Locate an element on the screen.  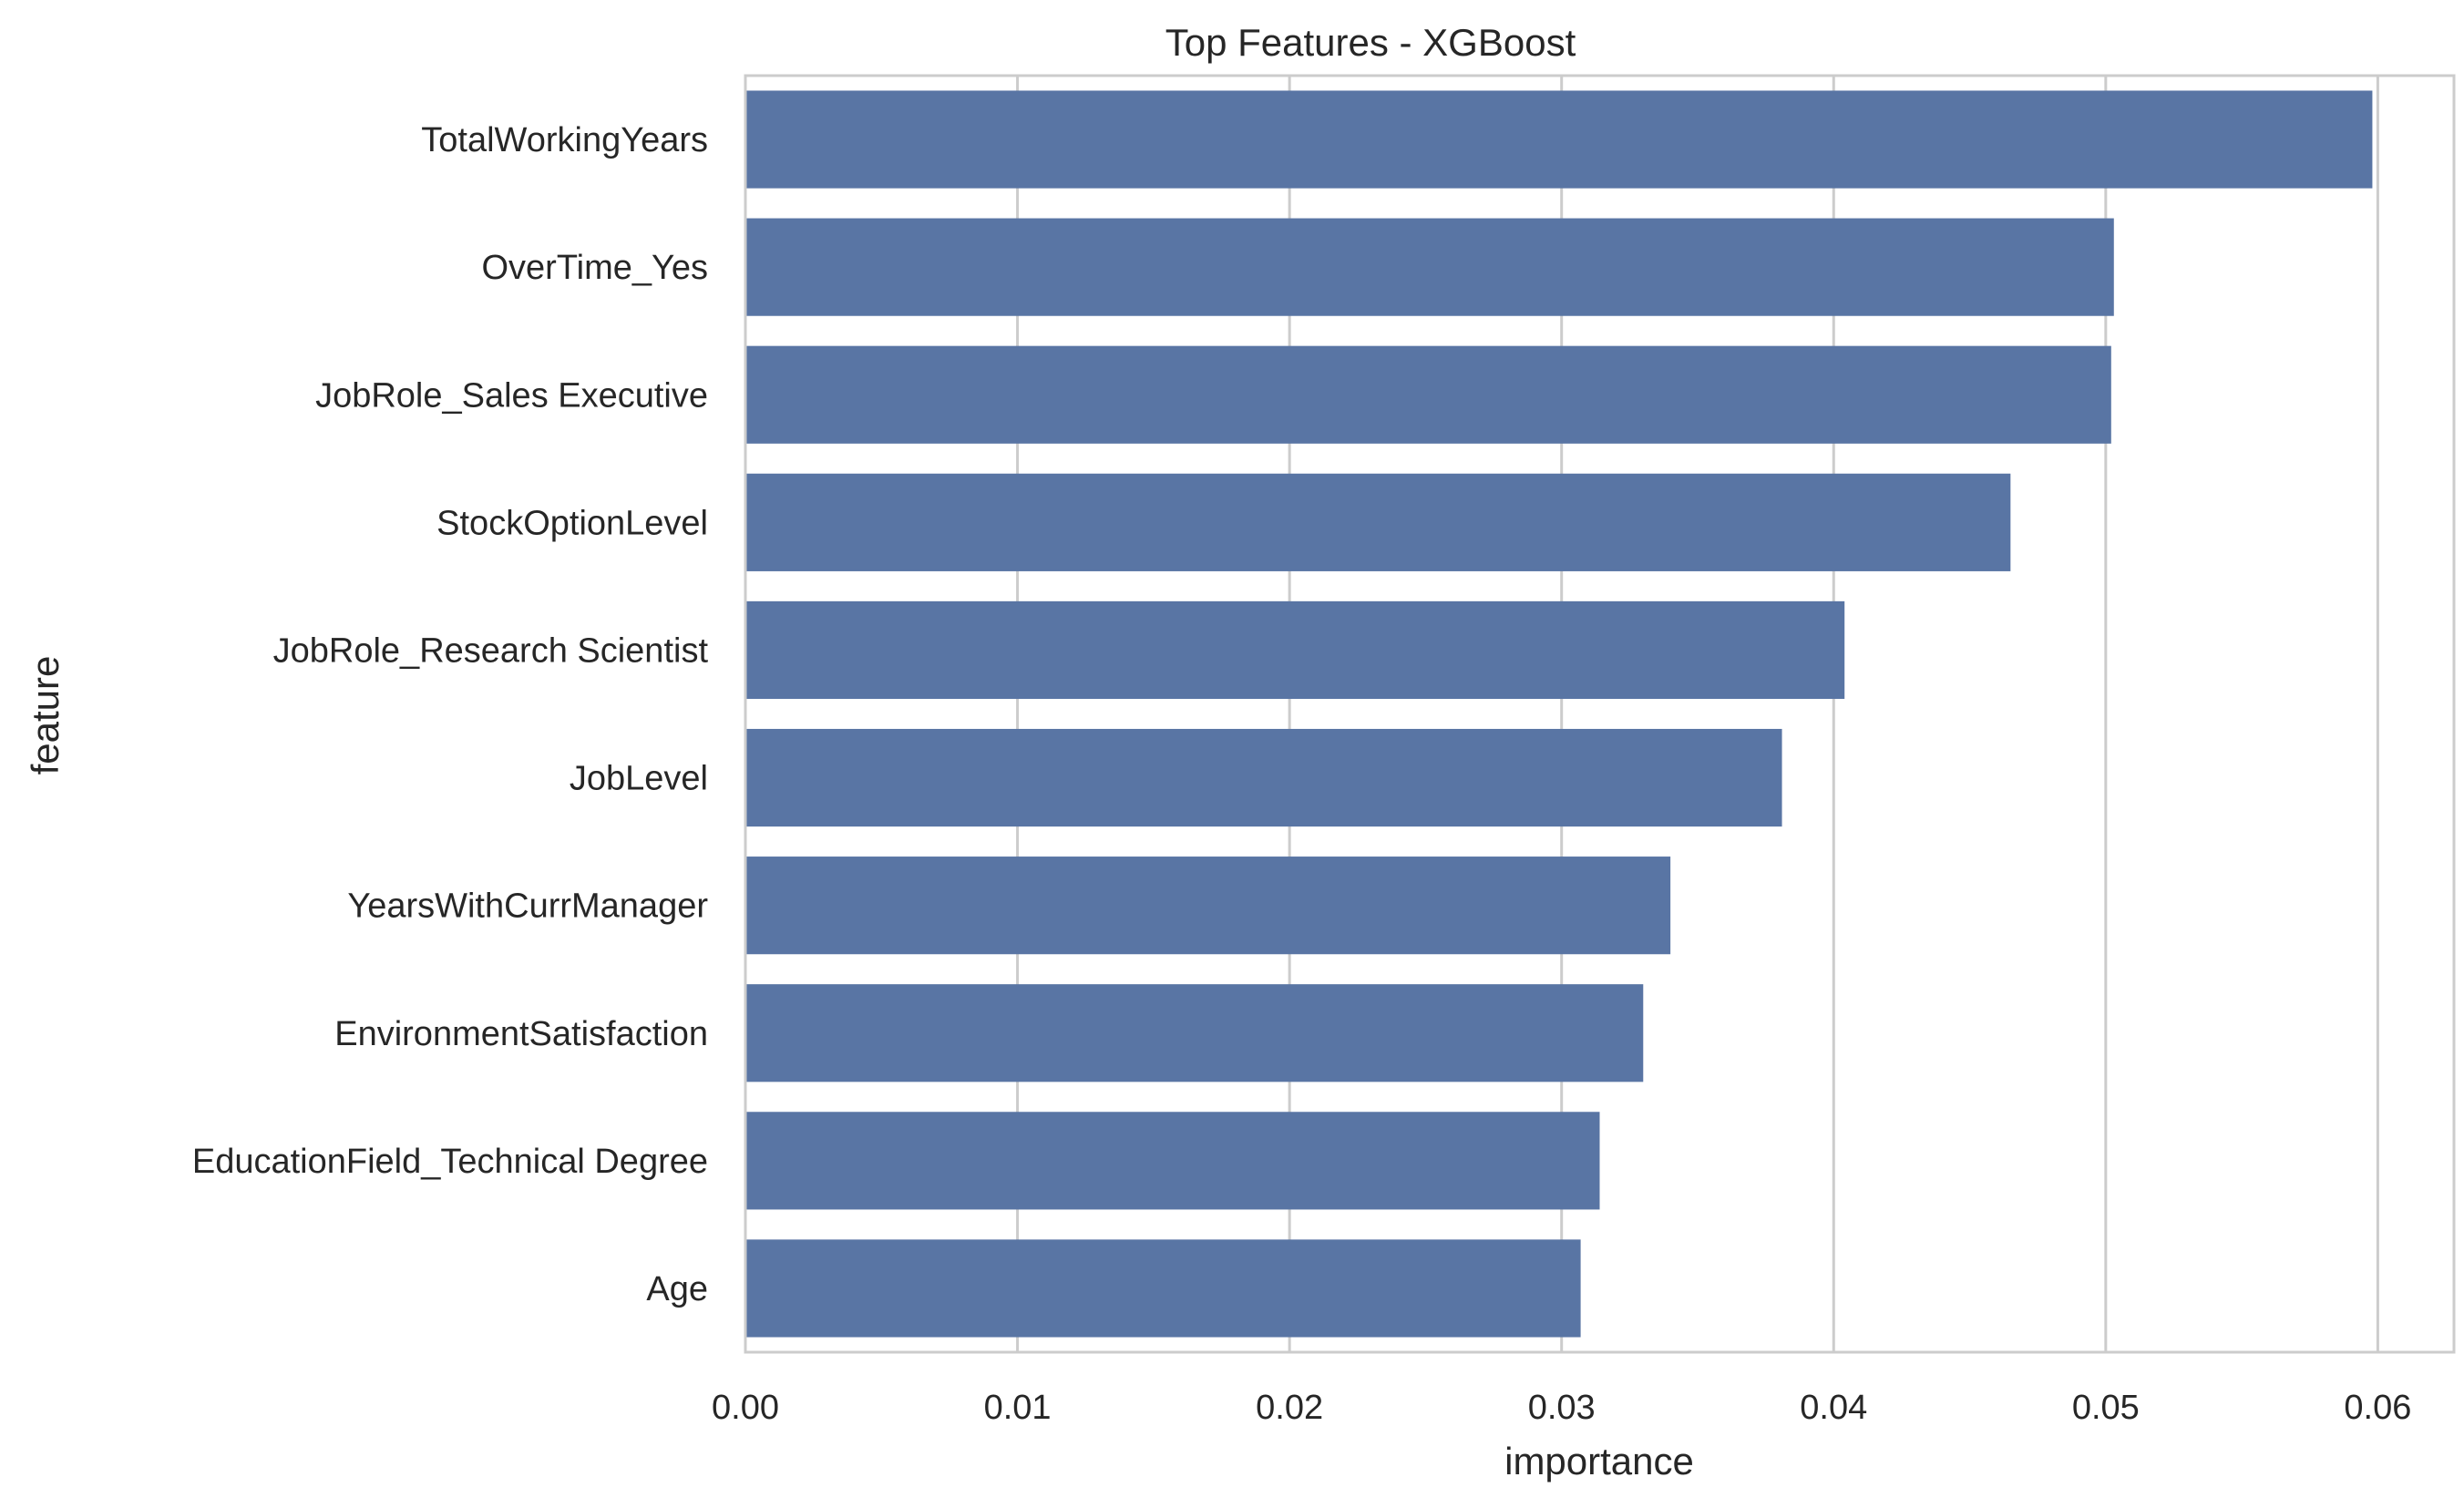
y-axis-label: feature is located at coordinates (45, 716).